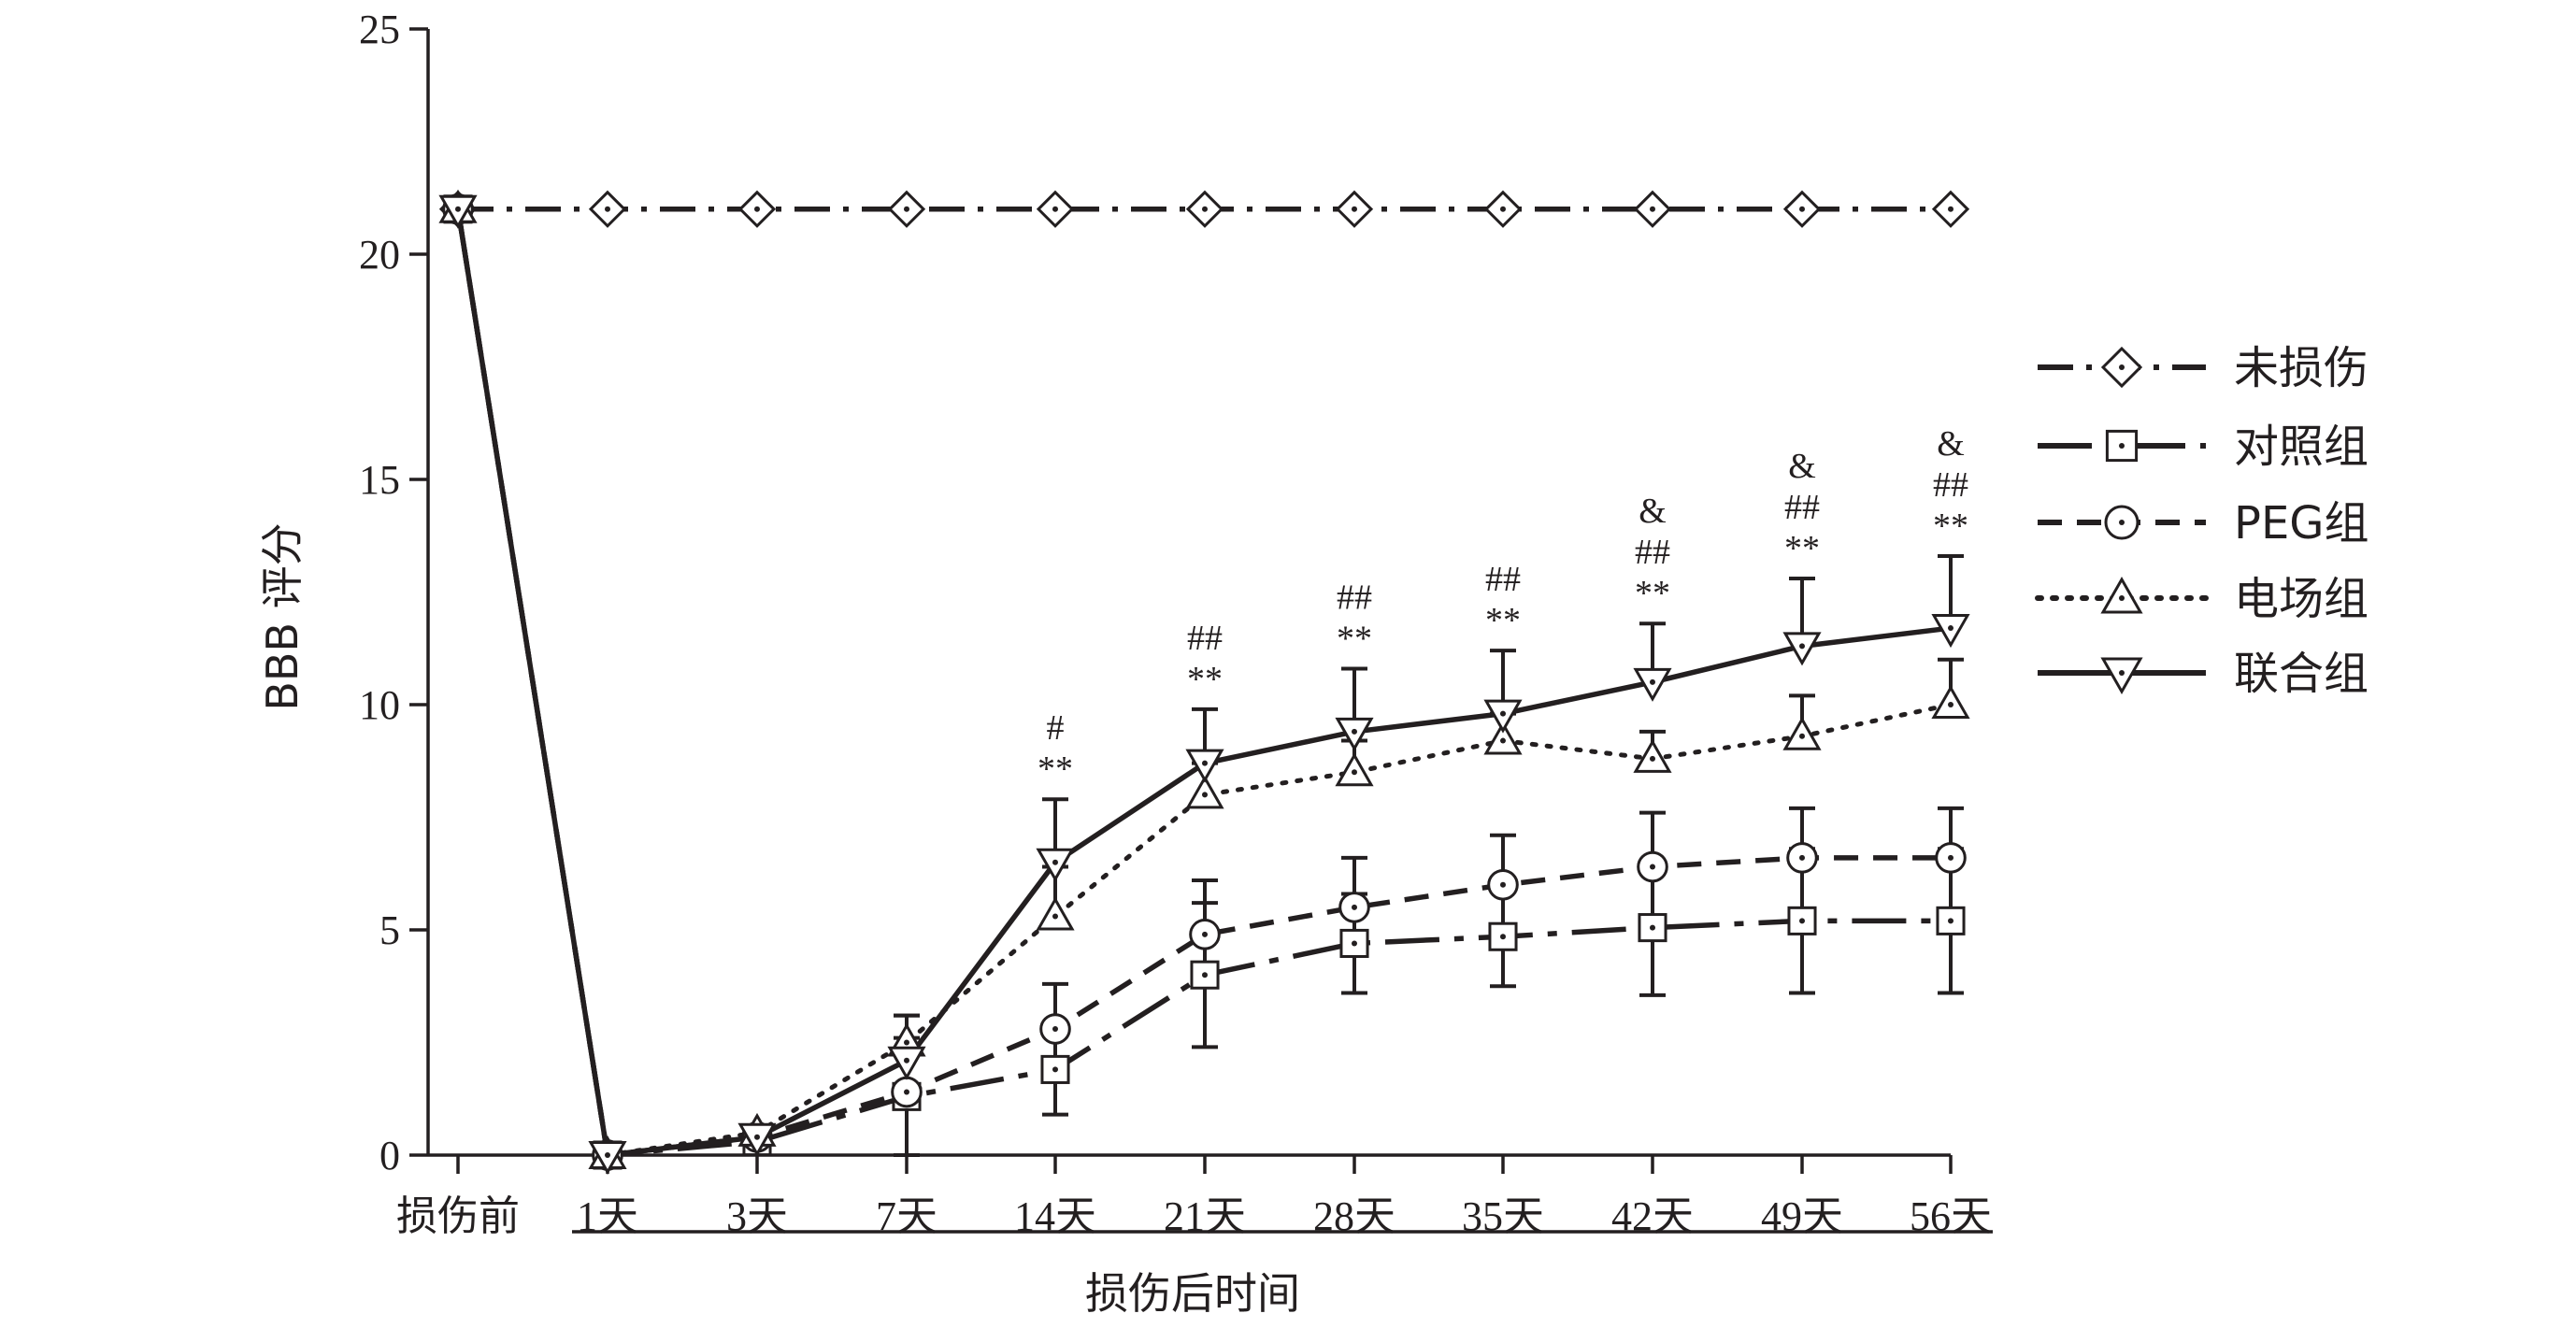 The width and height of the screenshot is (2576, 1328). Describe the element at coordinates (2301, 447) in the screenshot. I see `legend-label-2: 对照组` at that location.